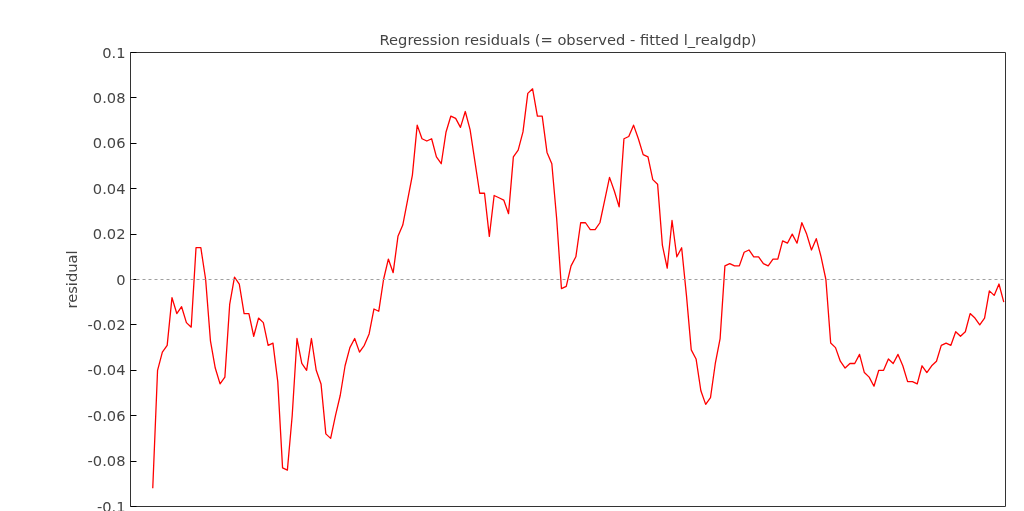  What do you see at coordinates (114, 52) in the screenshot?
I see `y-tick-label: 0.1` at bounding box center [114, 52].